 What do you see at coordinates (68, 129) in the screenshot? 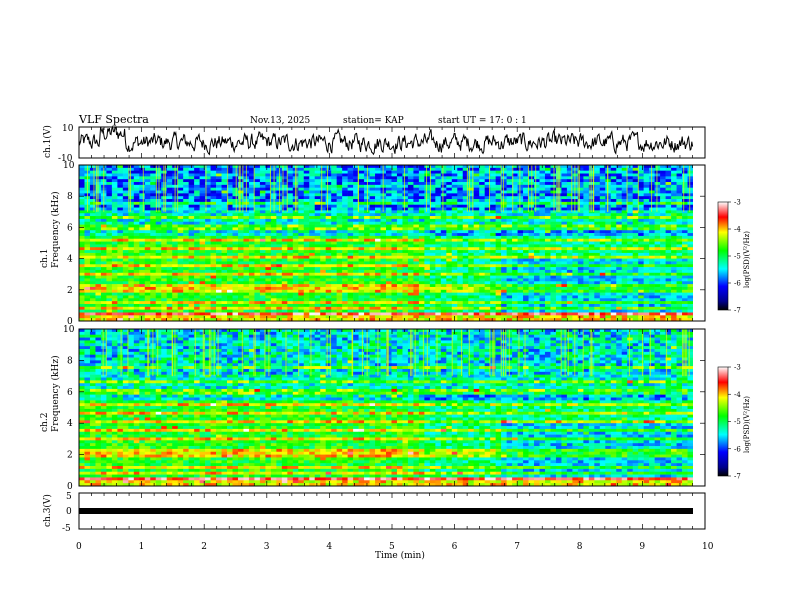
I see `ch1-ytick-top: 10` at bounding box center [68, 129].